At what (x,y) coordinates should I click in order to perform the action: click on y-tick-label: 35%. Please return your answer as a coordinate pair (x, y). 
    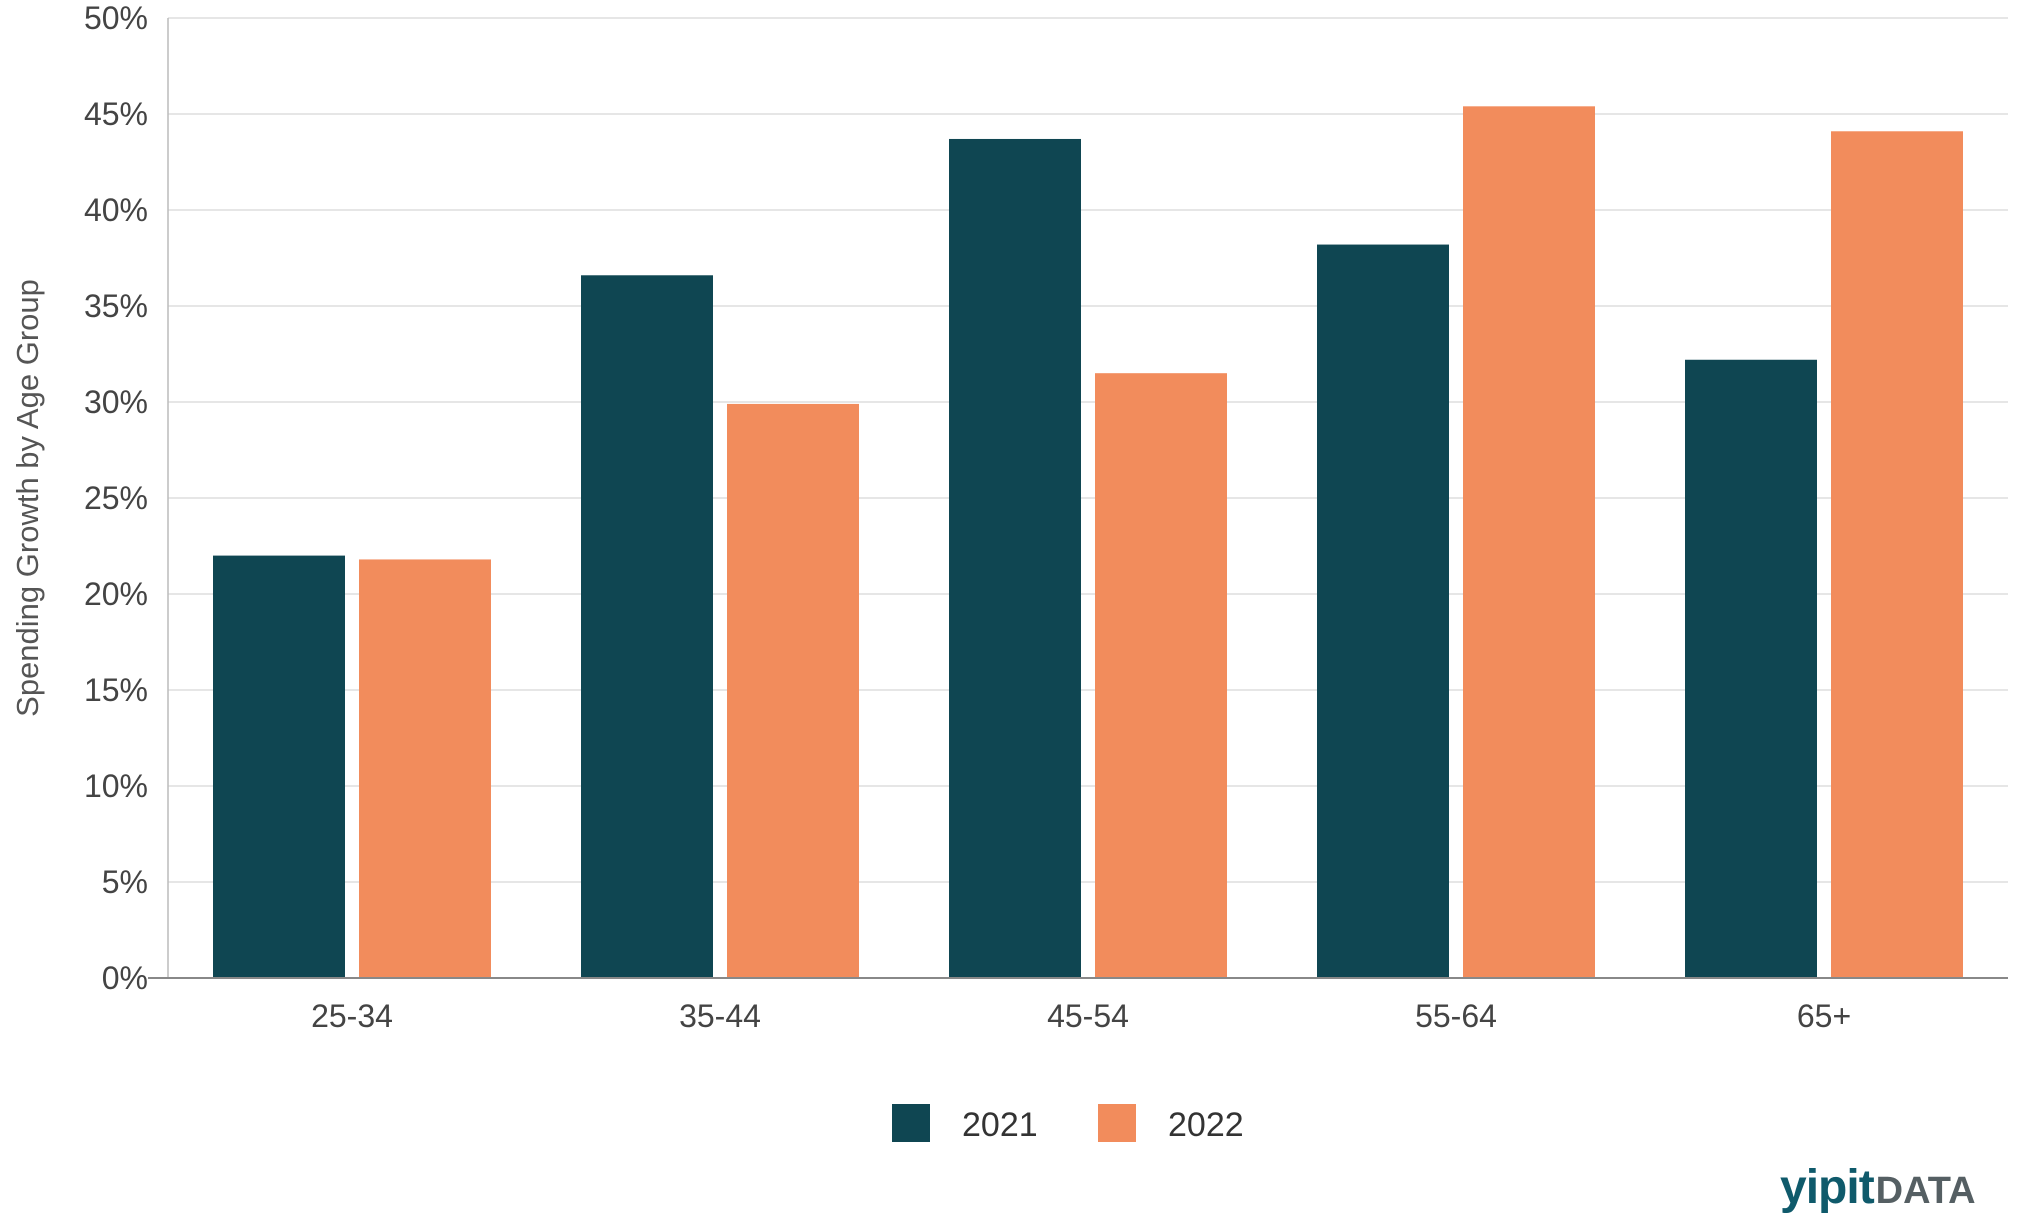
    Looking at the image, I should click on (116, 306).